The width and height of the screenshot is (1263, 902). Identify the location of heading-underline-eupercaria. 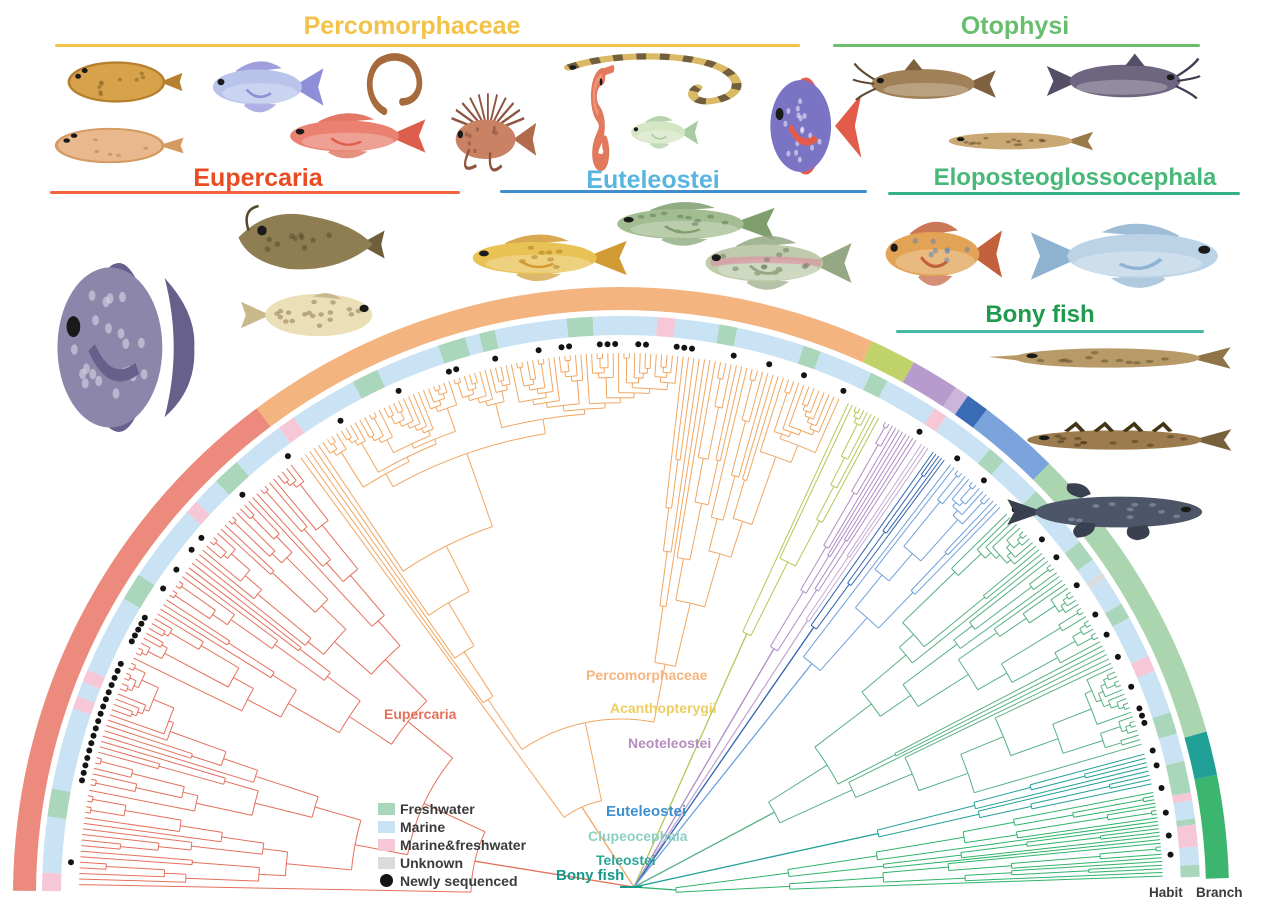
(255, 192).